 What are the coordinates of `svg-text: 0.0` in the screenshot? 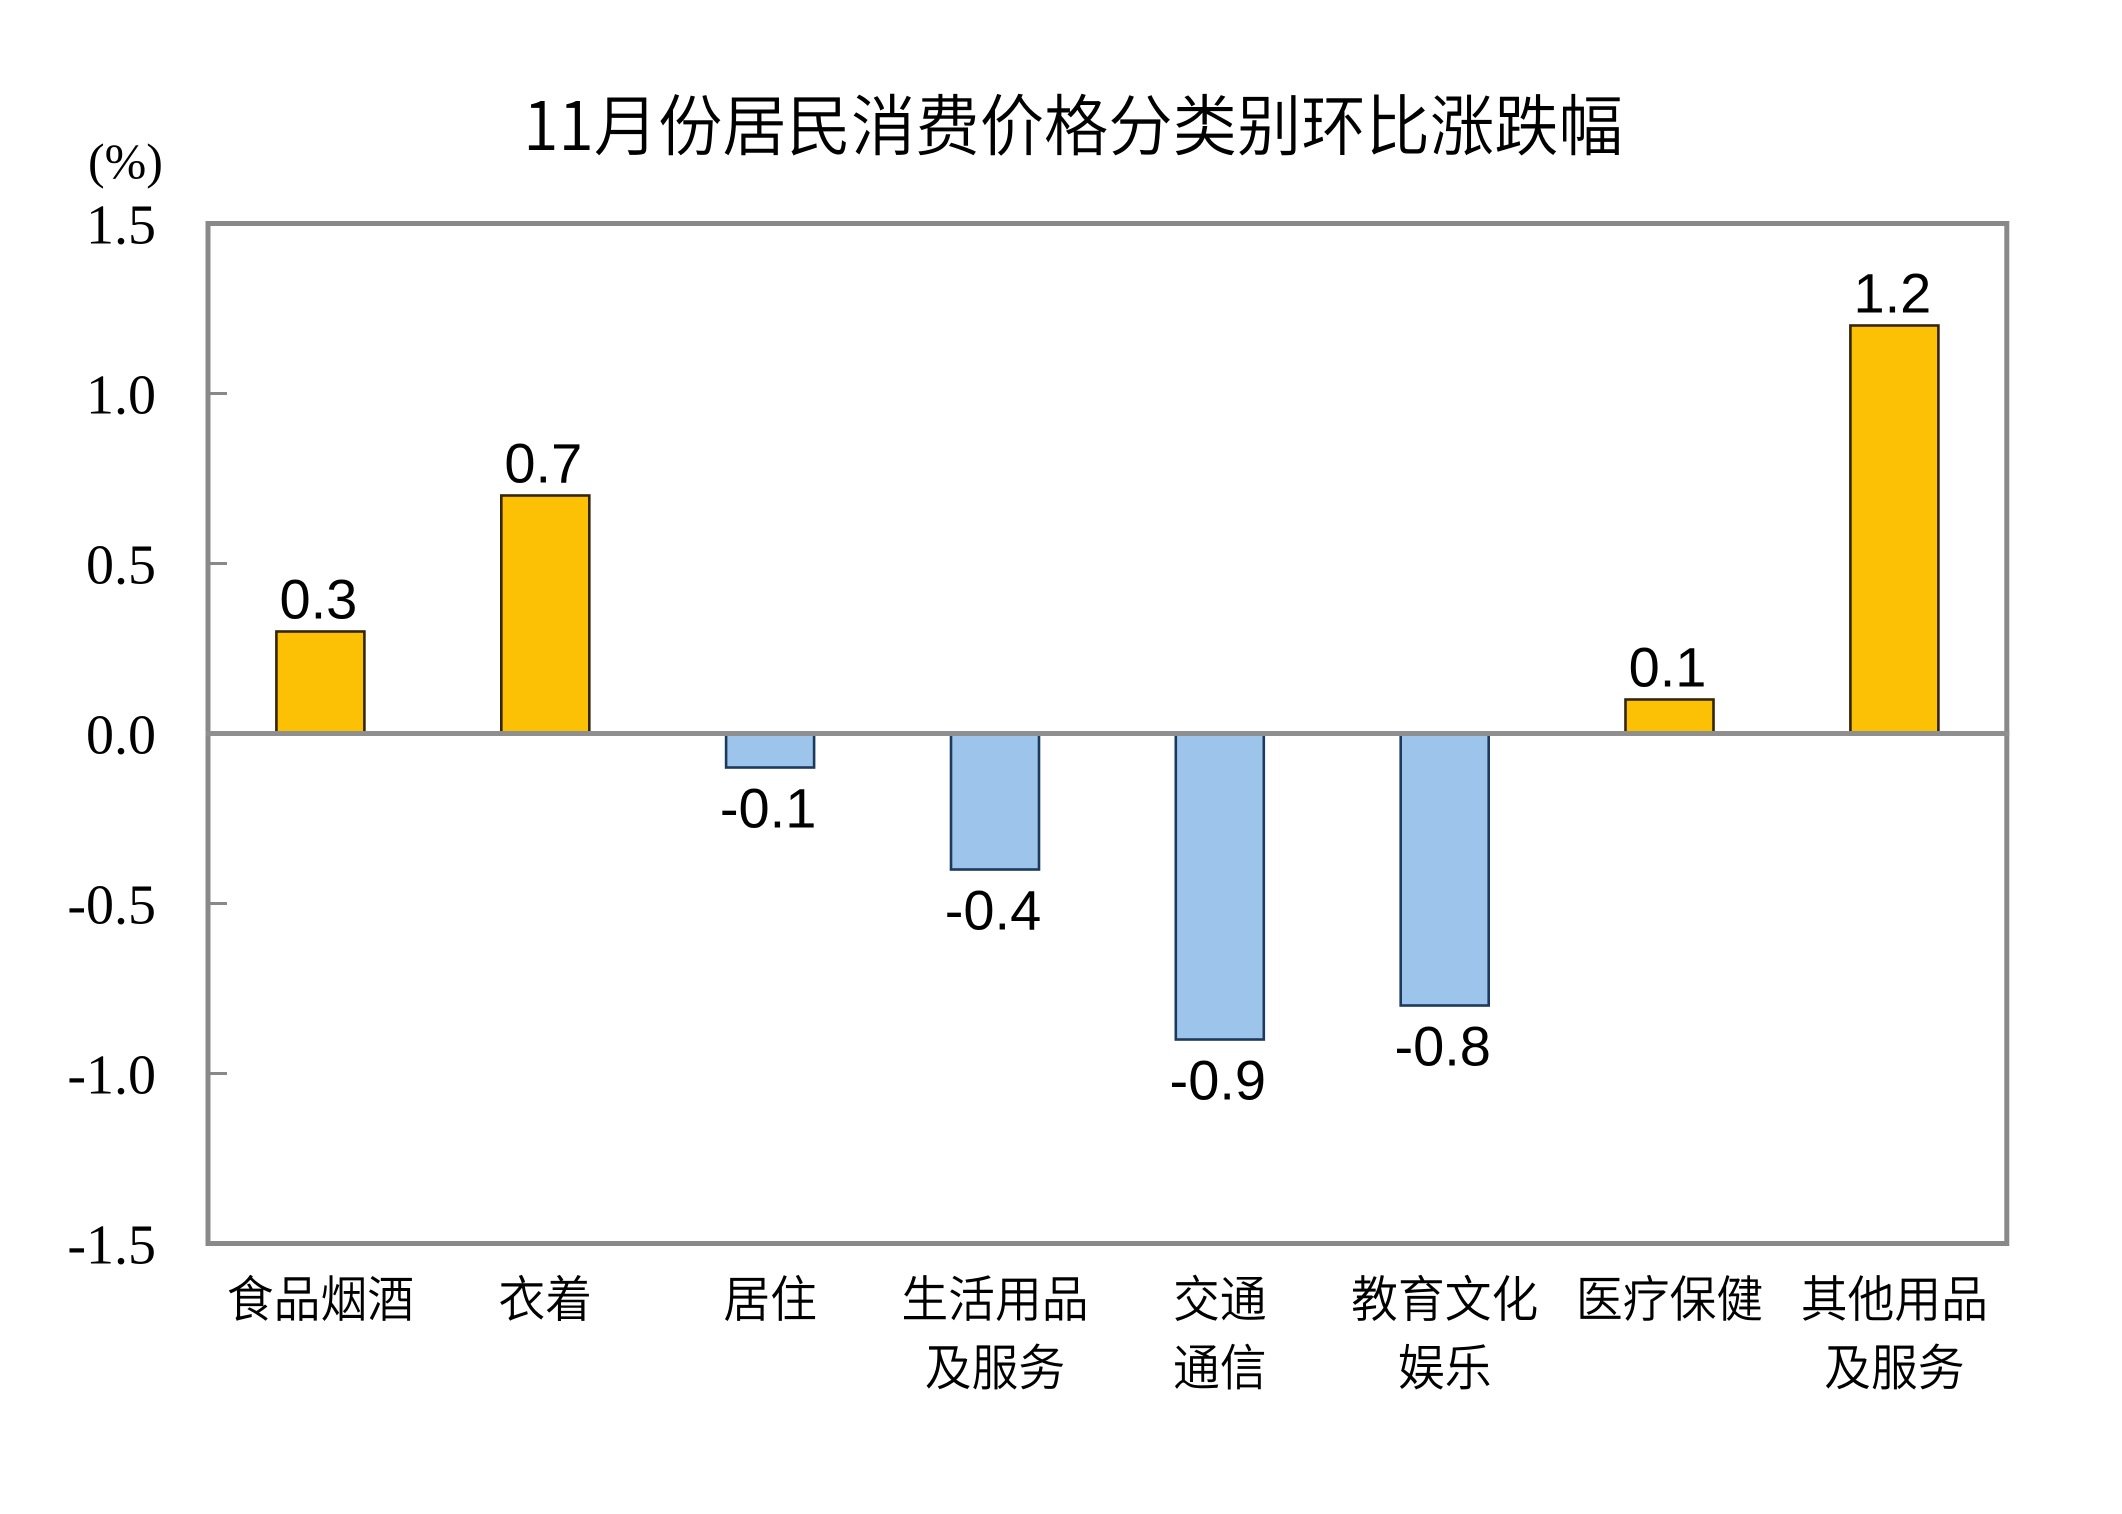 It's located at (121, 736).